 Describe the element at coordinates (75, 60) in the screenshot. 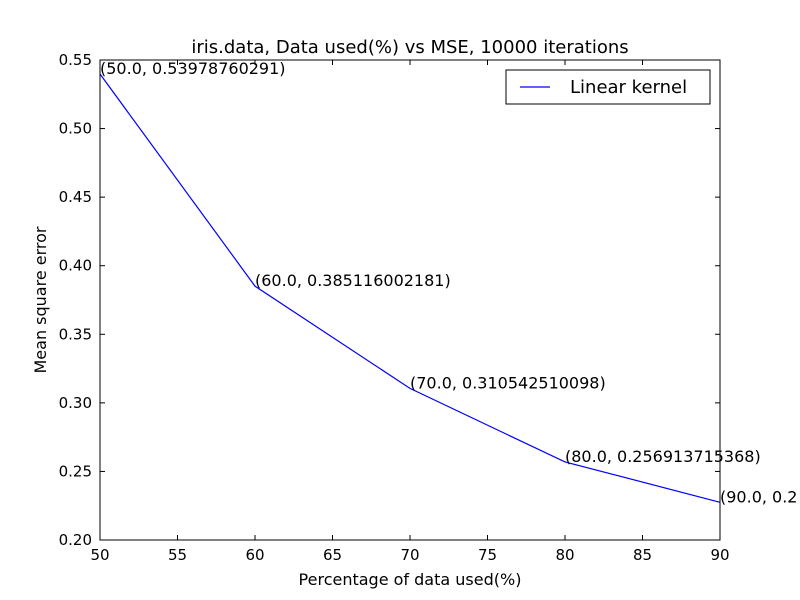

I see `y-tick-label: 0.55` at that location.